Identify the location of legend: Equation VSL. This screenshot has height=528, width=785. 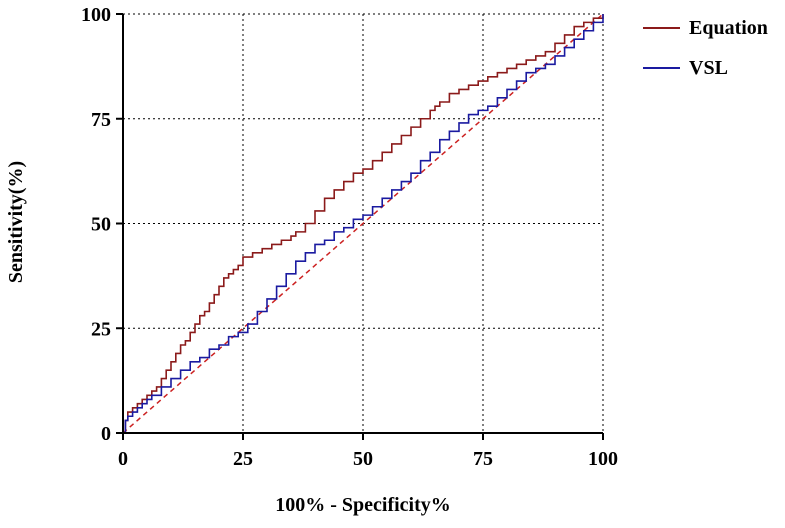
(705, 48).